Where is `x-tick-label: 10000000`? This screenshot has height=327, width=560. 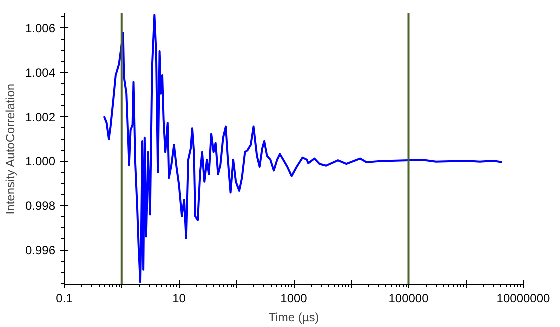 x-tick-label: 10000000 is located at coordinates (523, 299).